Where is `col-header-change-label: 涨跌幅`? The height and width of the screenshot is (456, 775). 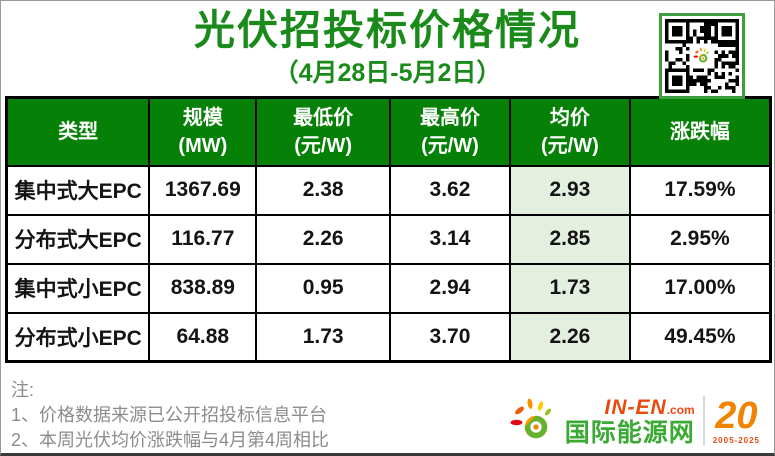
col-header-change-label: 涨跌幅 is located at coordinates (699, 131).